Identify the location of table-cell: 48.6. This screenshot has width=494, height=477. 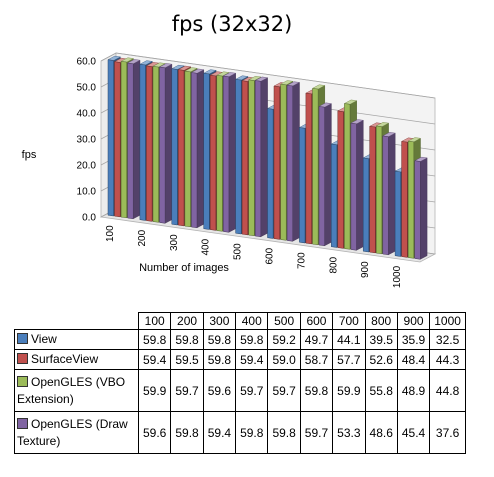
(381, 432).